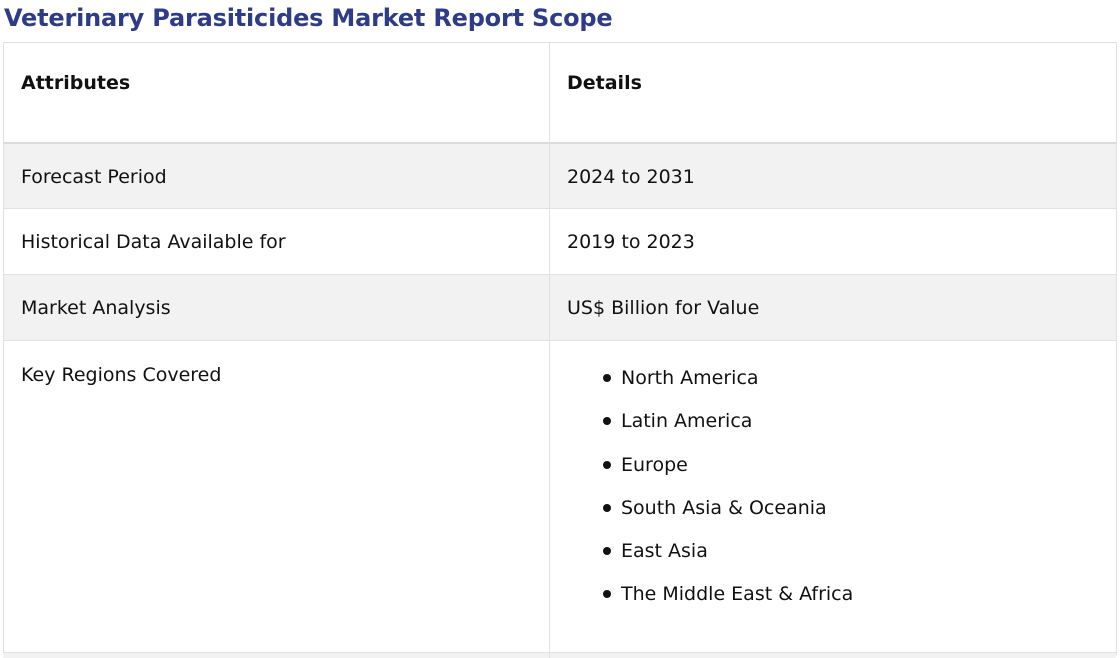  Describe the element at coordinates (859, 516) in the screenshot. I see `list-item: South Asia & Oceania` at that location.